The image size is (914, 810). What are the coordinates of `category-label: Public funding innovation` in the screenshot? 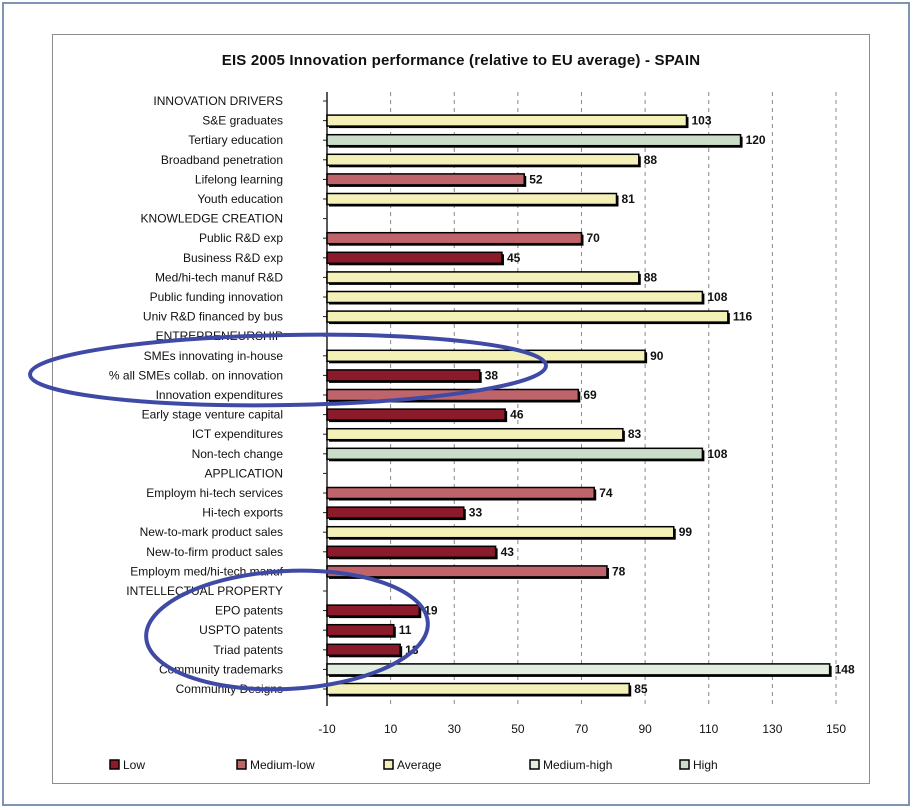 It's located at (216, 297).